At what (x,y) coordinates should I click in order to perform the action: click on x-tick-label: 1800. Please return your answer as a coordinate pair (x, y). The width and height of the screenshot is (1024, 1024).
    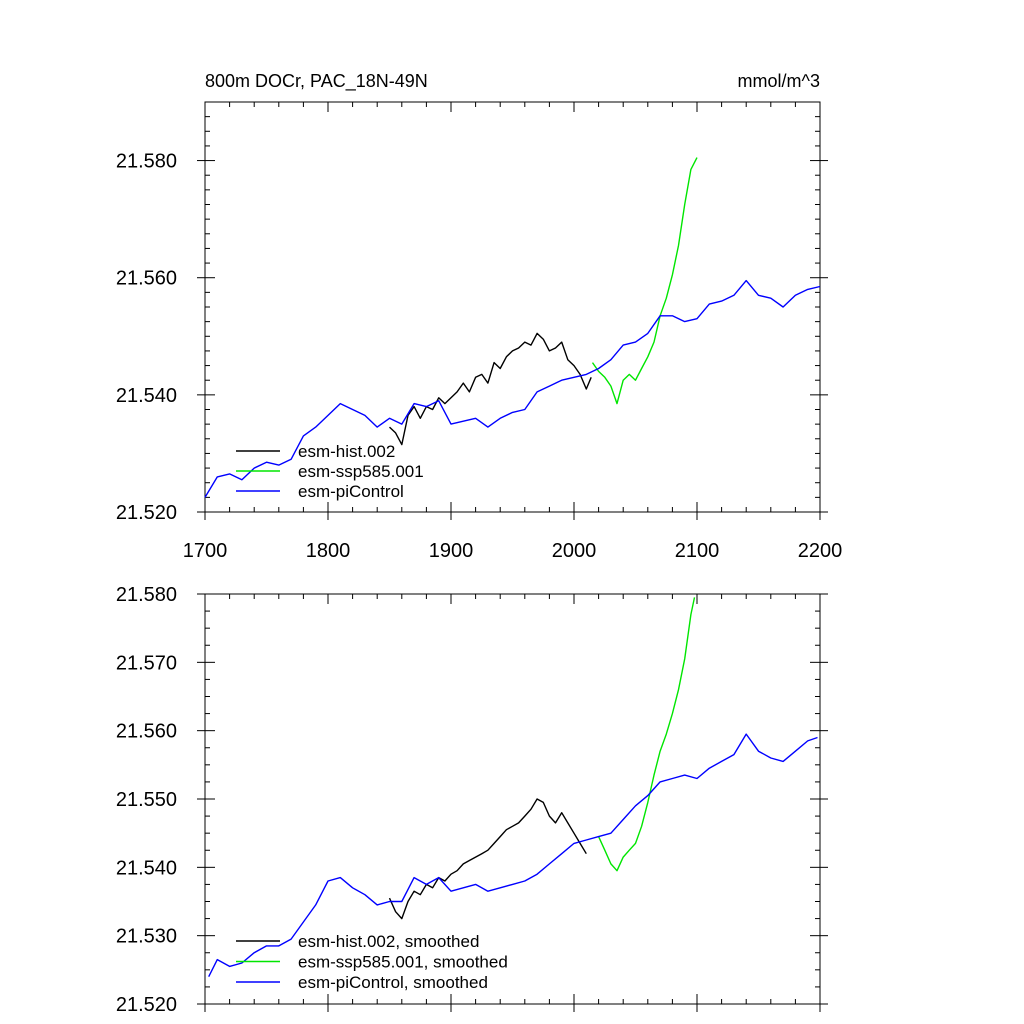
    Looking at the image, I should click on (328, 551).